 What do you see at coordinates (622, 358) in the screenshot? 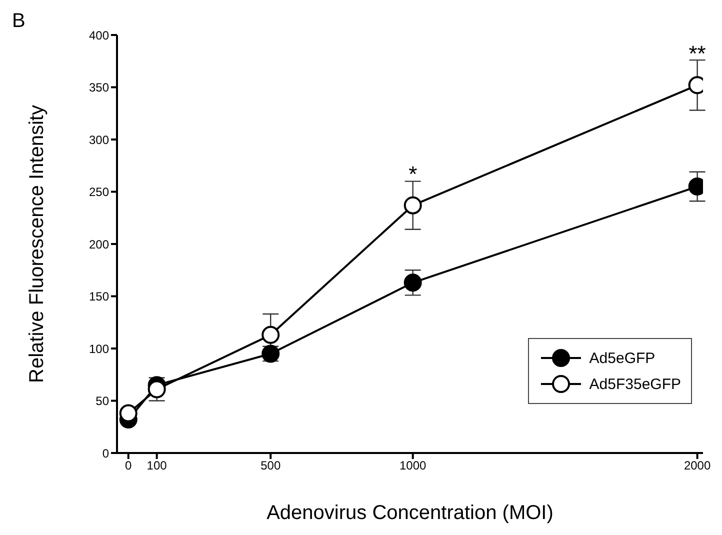
I see `legend-label: Ad5eGFP` at bounding box center [622, 358].